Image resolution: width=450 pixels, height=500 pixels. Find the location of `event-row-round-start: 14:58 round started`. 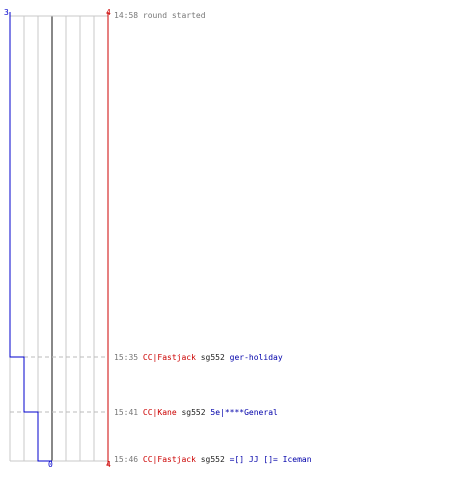

event-row-round-start: 14:58 round started is located at coordinates (160, 16).